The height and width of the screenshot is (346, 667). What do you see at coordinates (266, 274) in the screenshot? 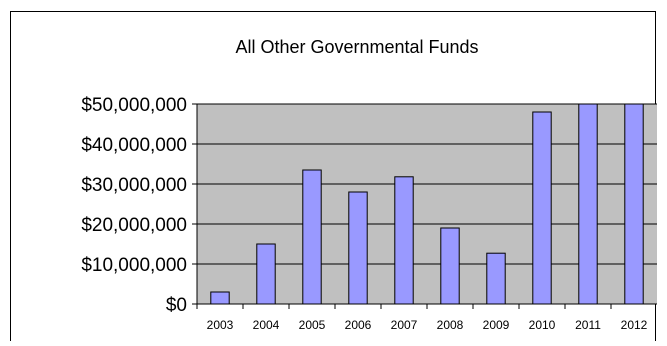
I see `bar-2004` at bounding box center [266, 274].